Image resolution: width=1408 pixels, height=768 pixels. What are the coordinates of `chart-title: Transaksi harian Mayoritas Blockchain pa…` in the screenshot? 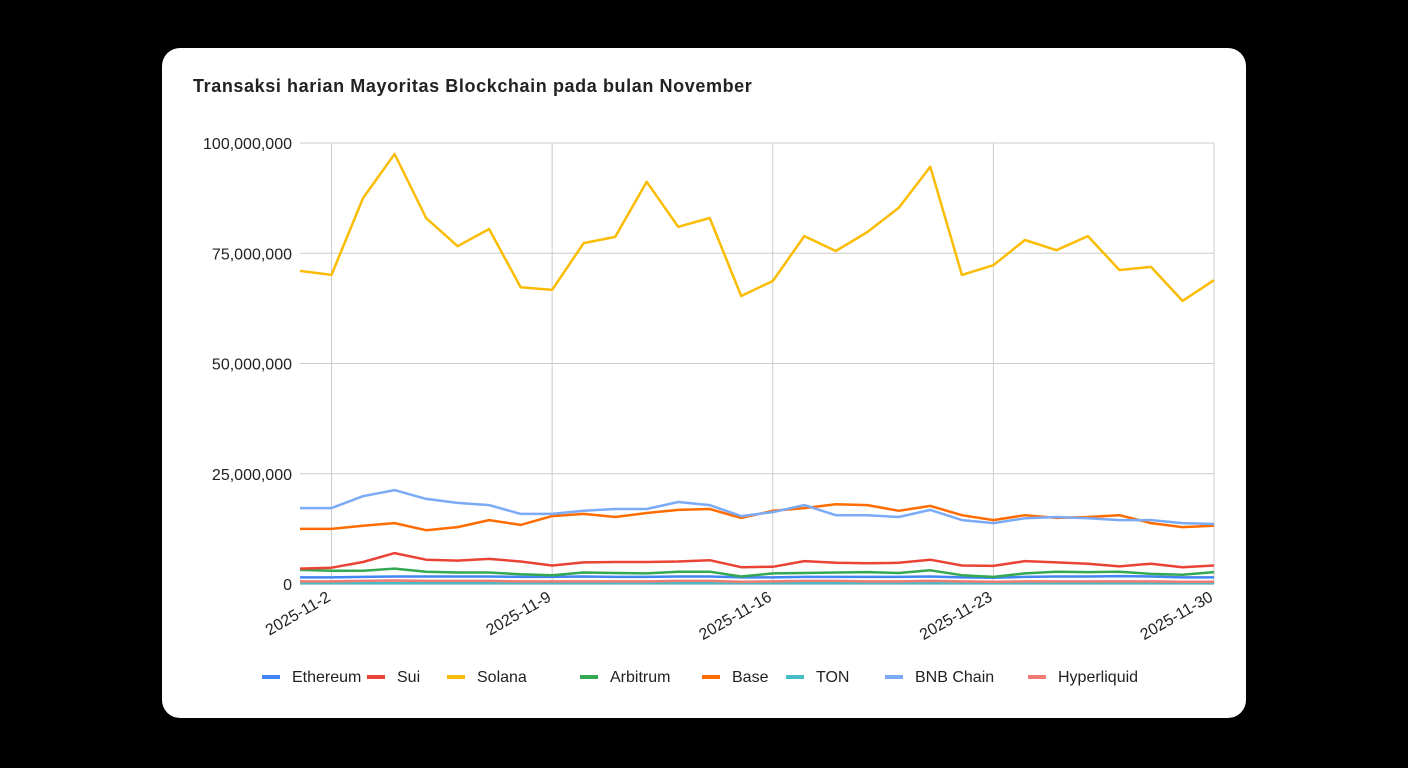 It's located at (473, 86).